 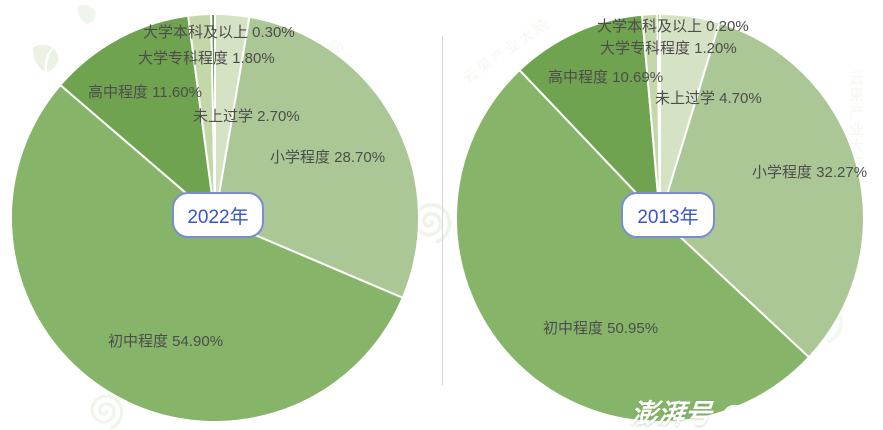 What do you see at coordinates (671, 414) in the screenshot?
I see `pengpai-logo-text: 澎湃号` at bounding box center [671, 414].